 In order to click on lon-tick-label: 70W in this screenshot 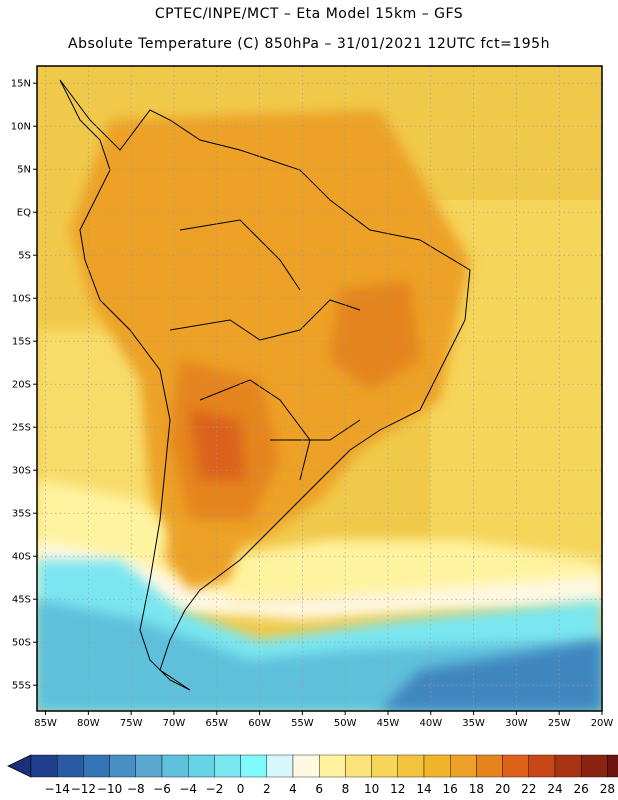, I will do `click(174, 723)`.